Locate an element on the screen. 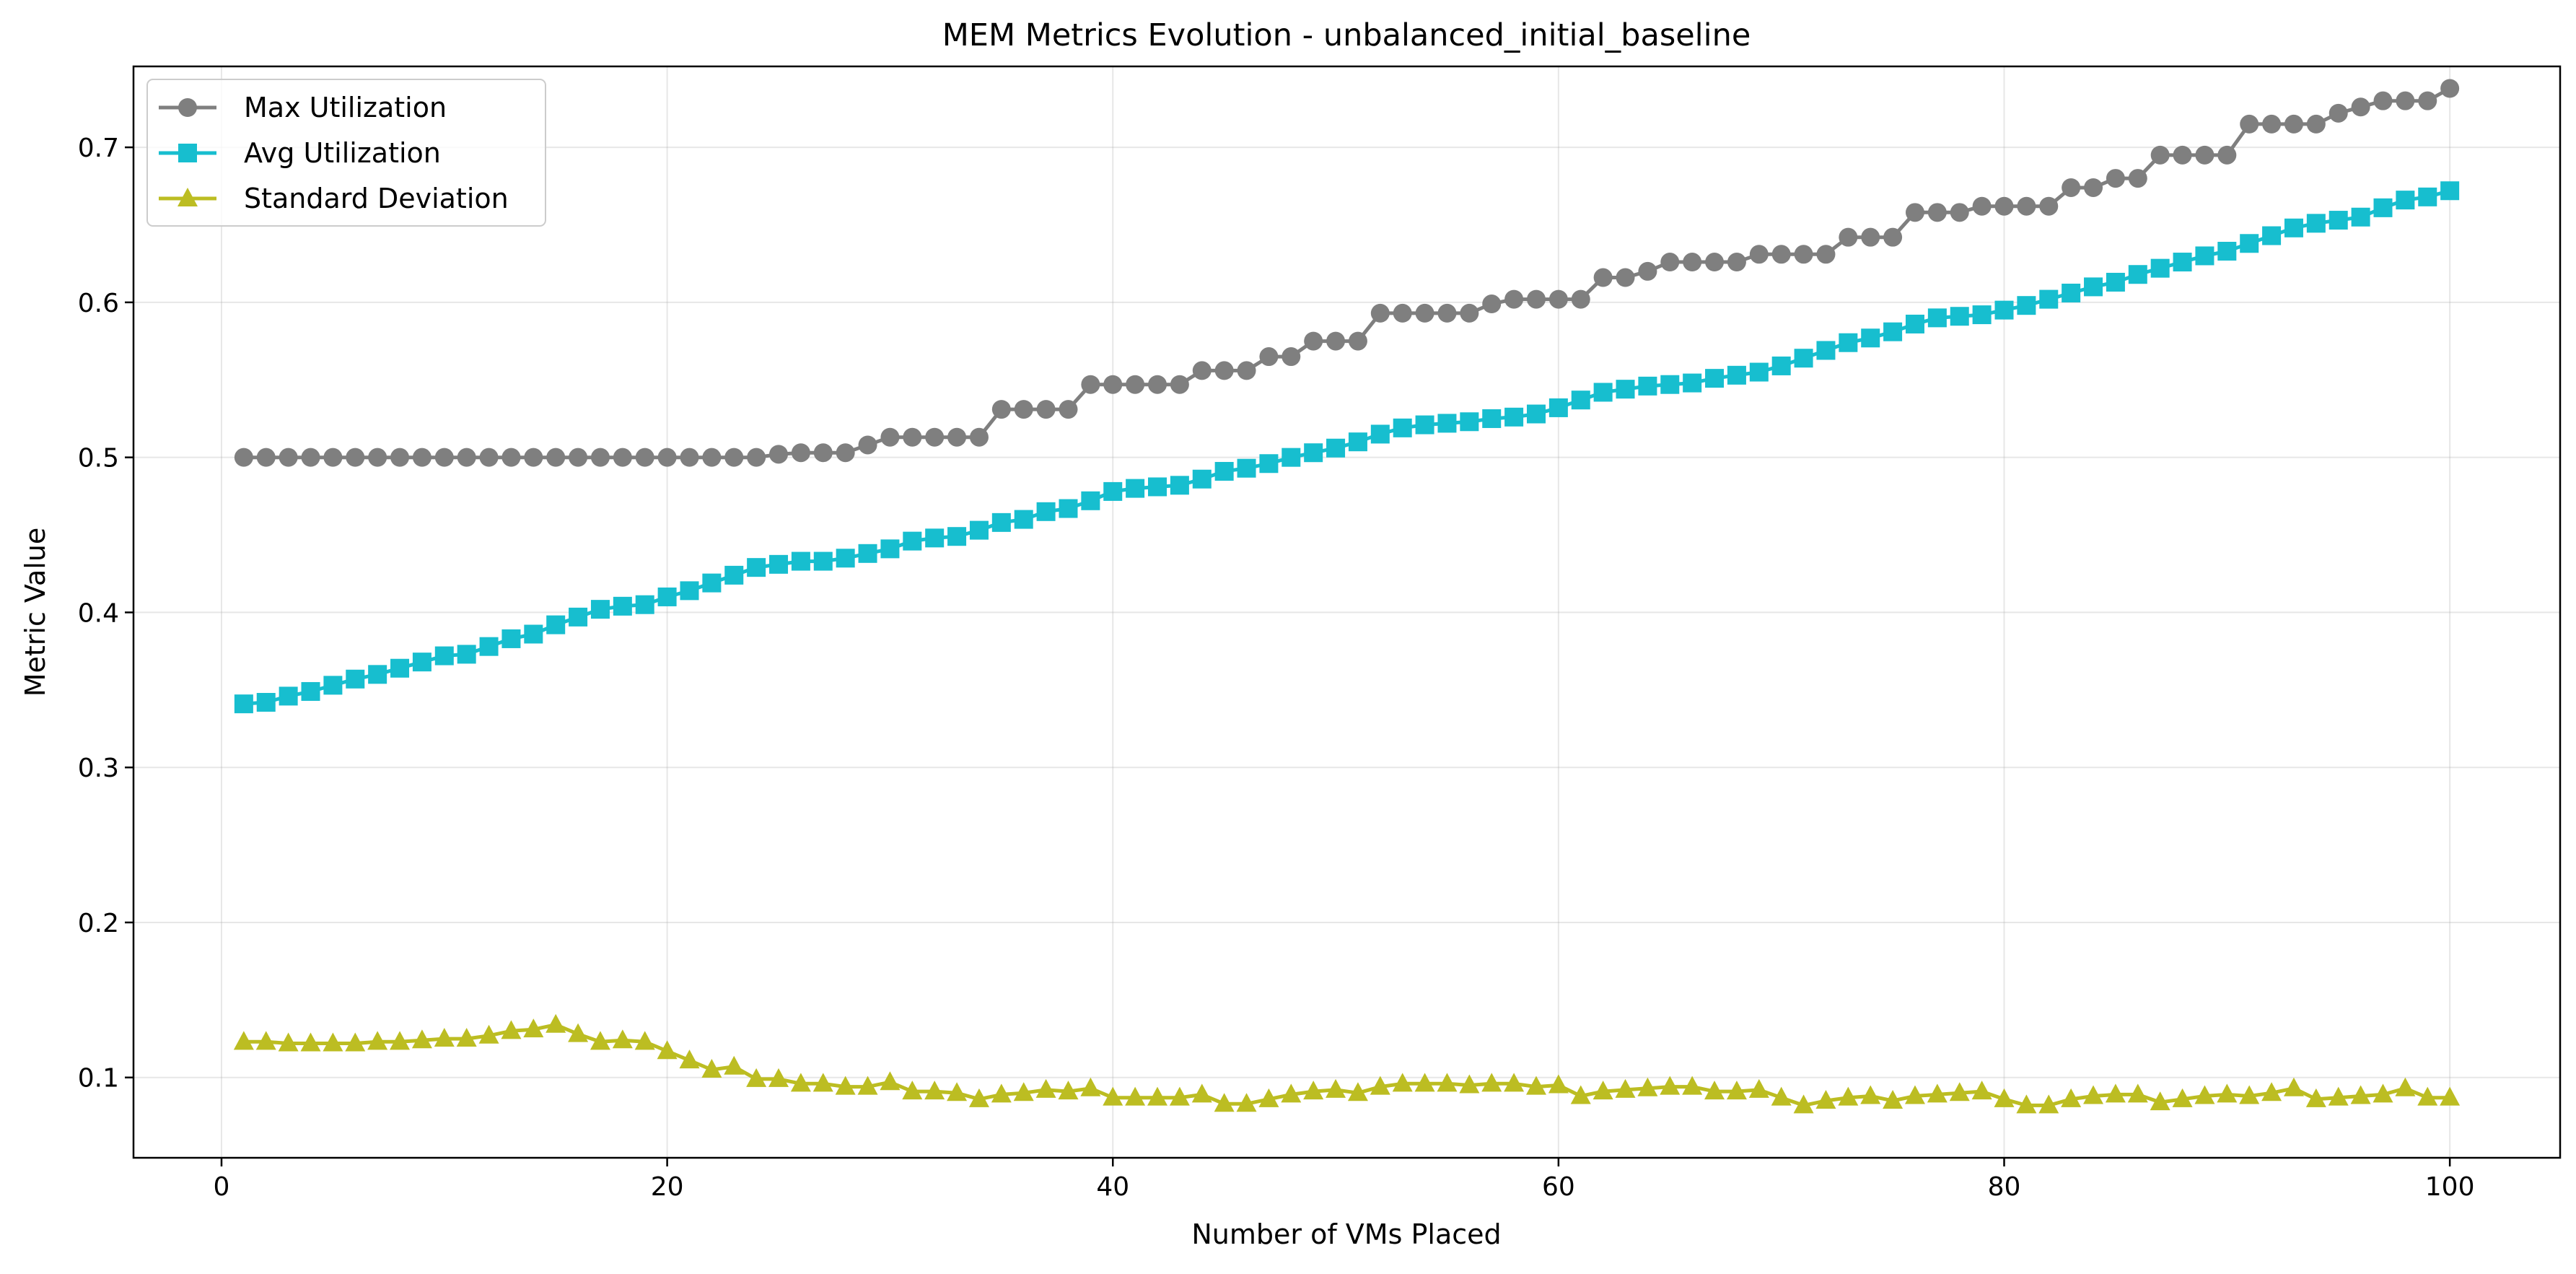 The height and width of the screenshot is (1274, 2576). x-tick-label: 100 is located at coordinates (2450, 1187).